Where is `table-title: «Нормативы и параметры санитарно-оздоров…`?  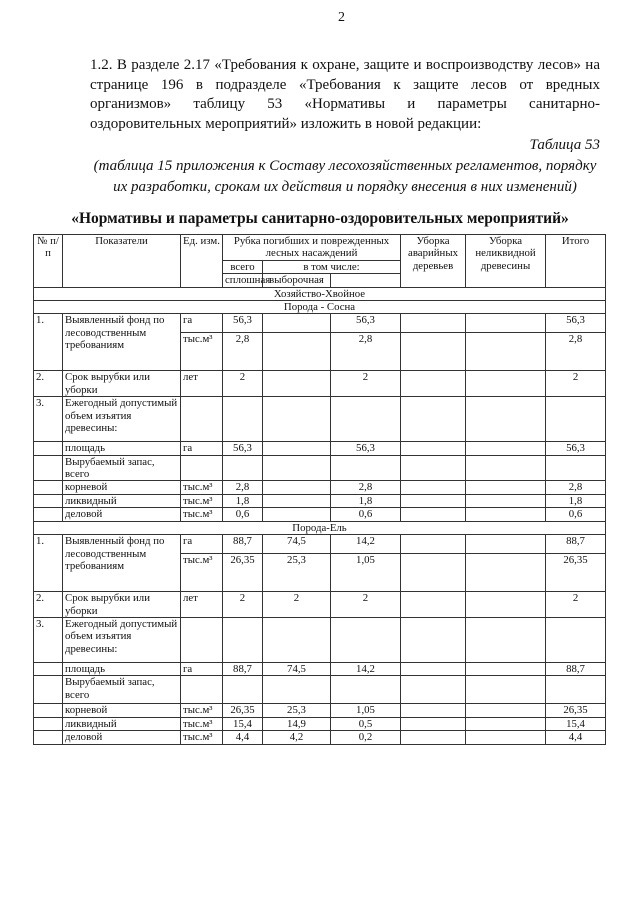
table-title: «Нормативы и параметры санитарно-оздоров… is located at coordinates (320, 218).